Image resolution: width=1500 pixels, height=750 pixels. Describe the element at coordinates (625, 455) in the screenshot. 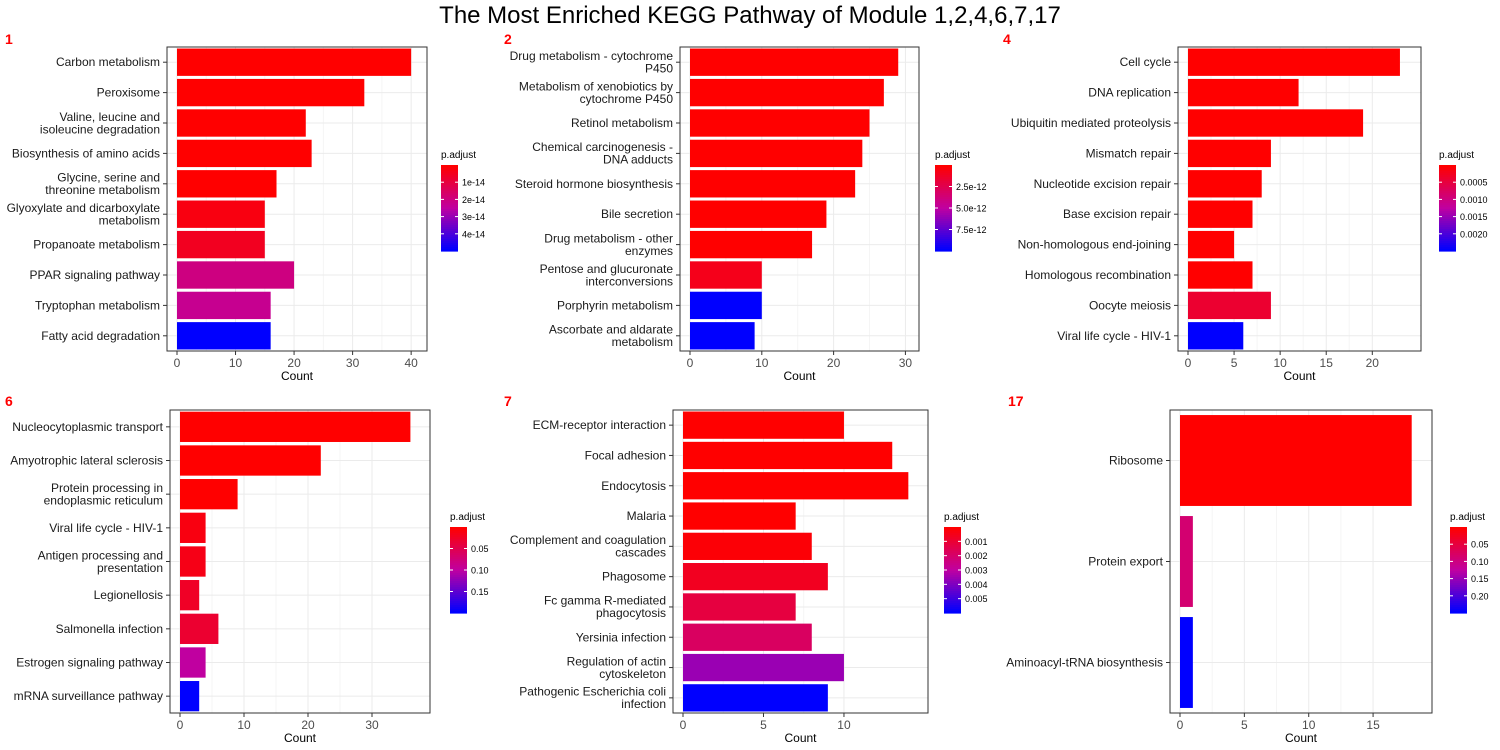

I see `category-label: Focal adhesion` at that location.